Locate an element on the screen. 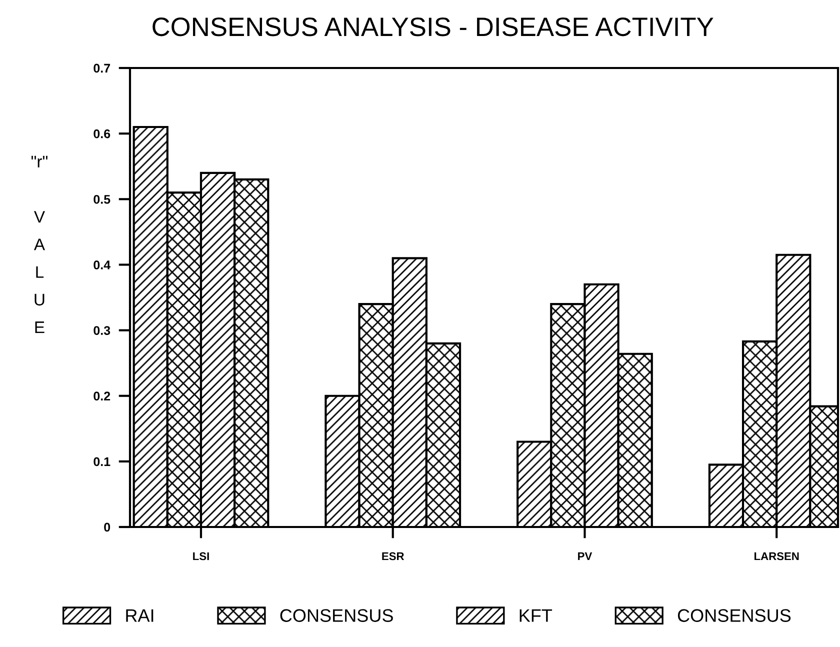 This screenshot has height=647, width=840. x-tick-label: ESR is located at coordinates (393, 556).